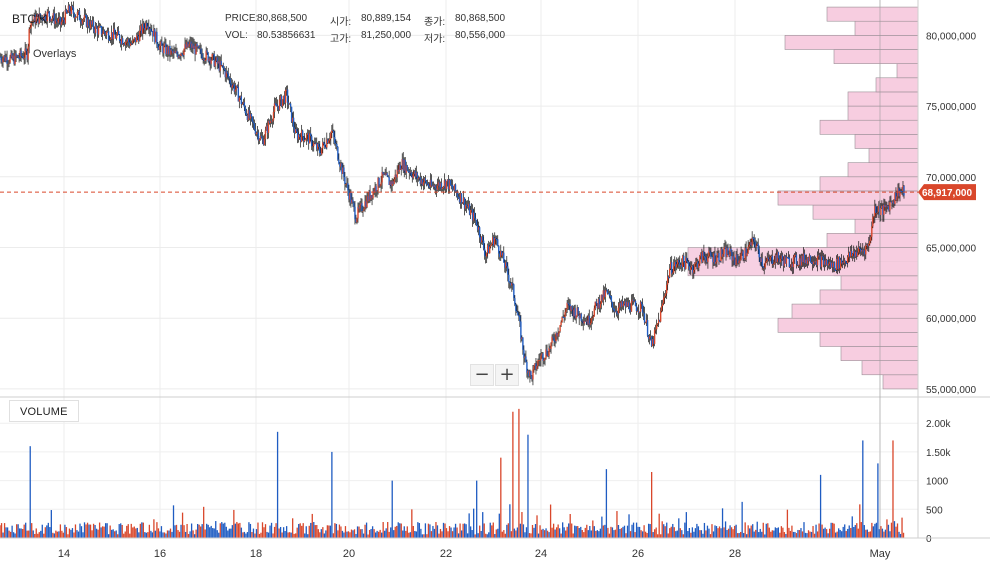 Image resolution: width=990 pixels, height=573 pixels. I want to click on zoom-in-button: +, so click(507, 375).